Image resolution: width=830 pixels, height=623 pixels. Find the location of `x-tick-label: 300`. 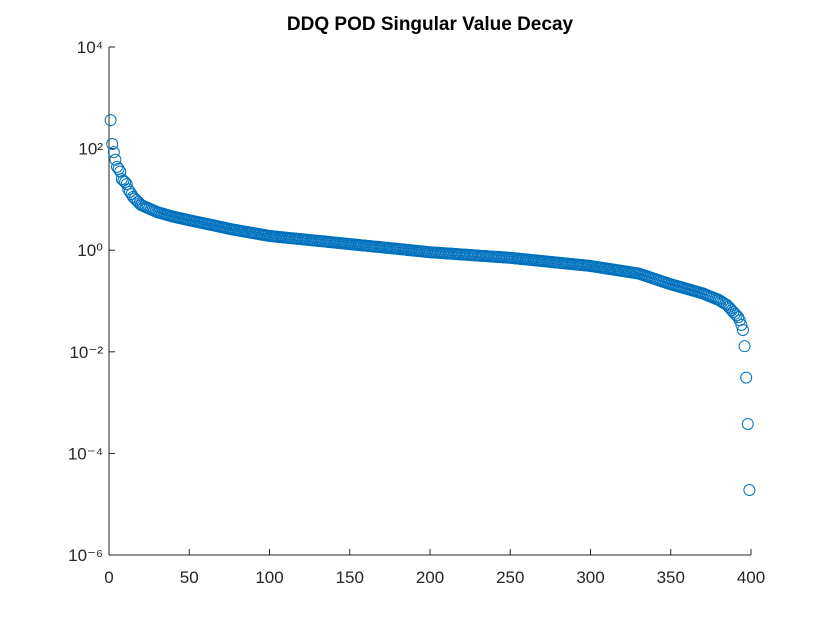

x-tick-label: 300 is located at coordinates (590, 577).